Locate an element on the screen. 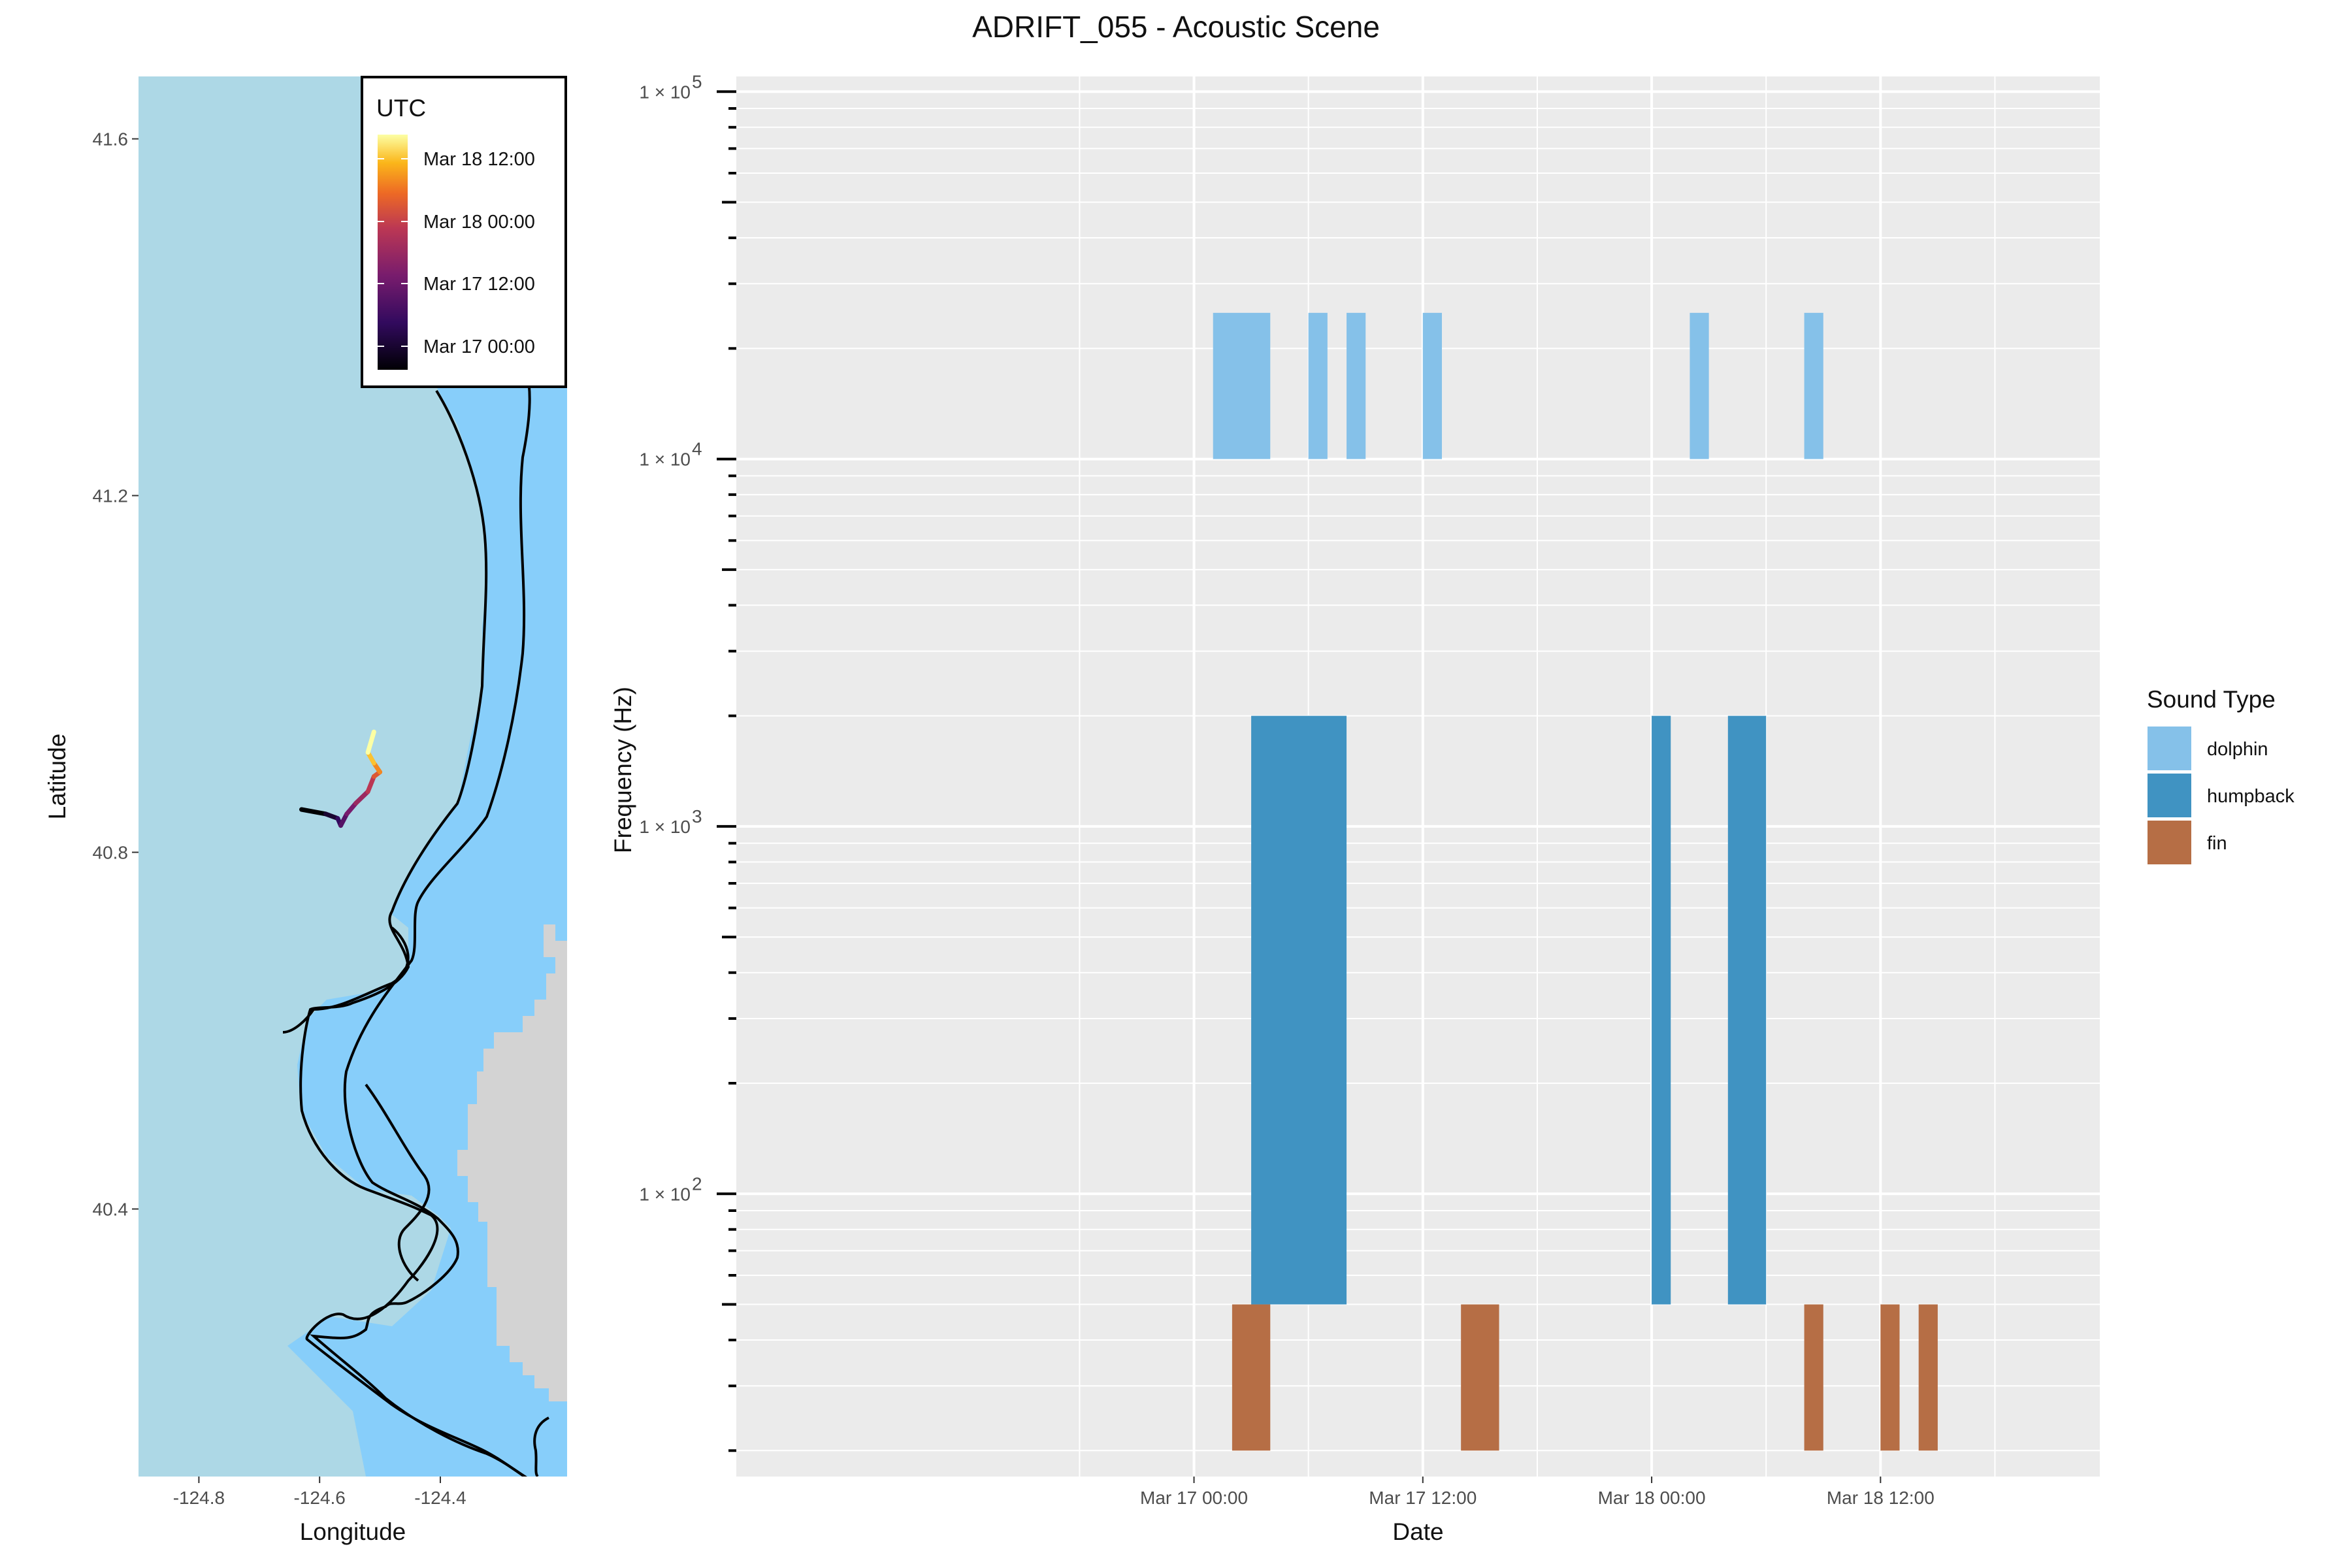 The image size is (2352, 1568). utc-legend-label: Mar 17 12:00 is located at coordinates (479, 284).